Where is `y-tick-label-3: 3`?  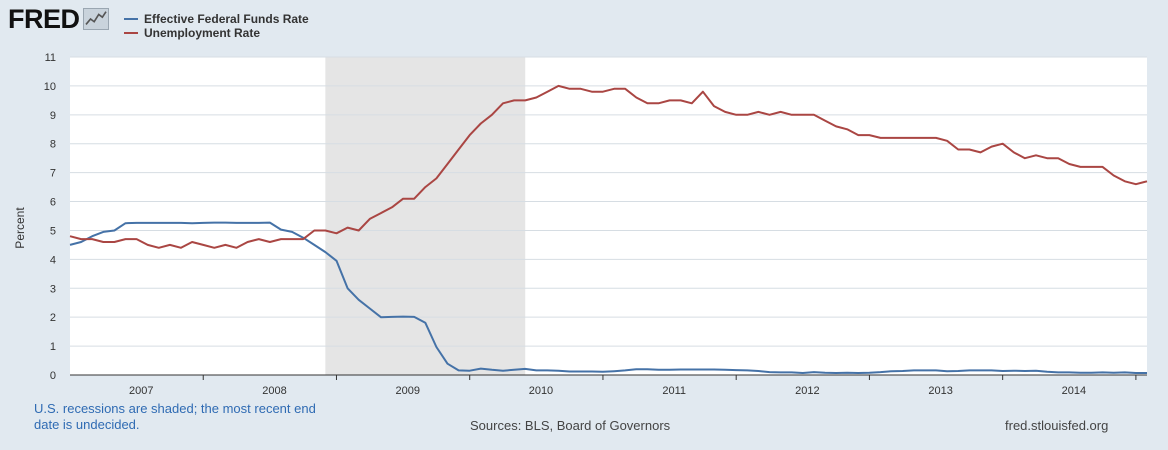 y-tick-label-3: 3 is located at coordinates (53, 289).